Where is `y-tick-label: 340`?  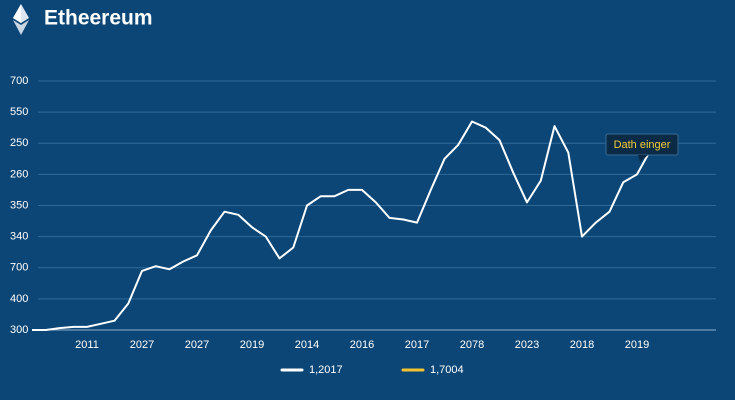
y-tick-label: 340 is located at coordinates (19, 237).